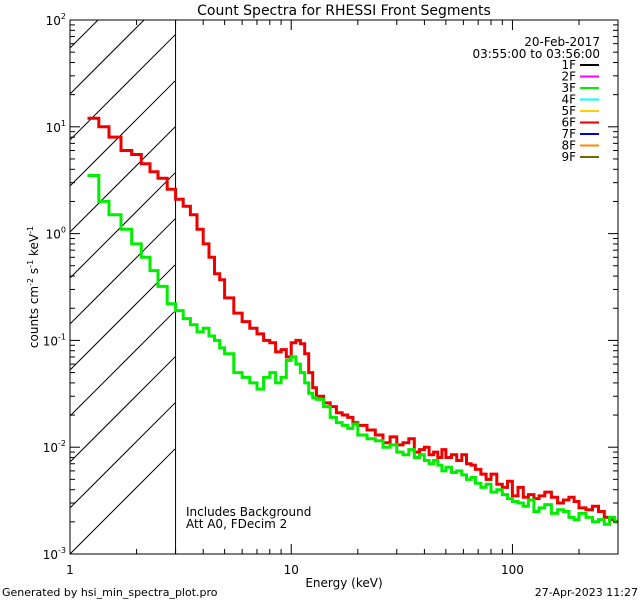 The image size is (640, 600). I want to click on x-tick-label: 1, so click(70, 570).